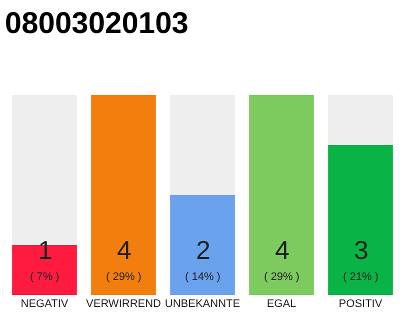 The height and width of the screenshot is (320, 410). What do you see at coordinates (203, 250) in the screenshot?
I see `data-label: 2` at bounding box center [203, 250].